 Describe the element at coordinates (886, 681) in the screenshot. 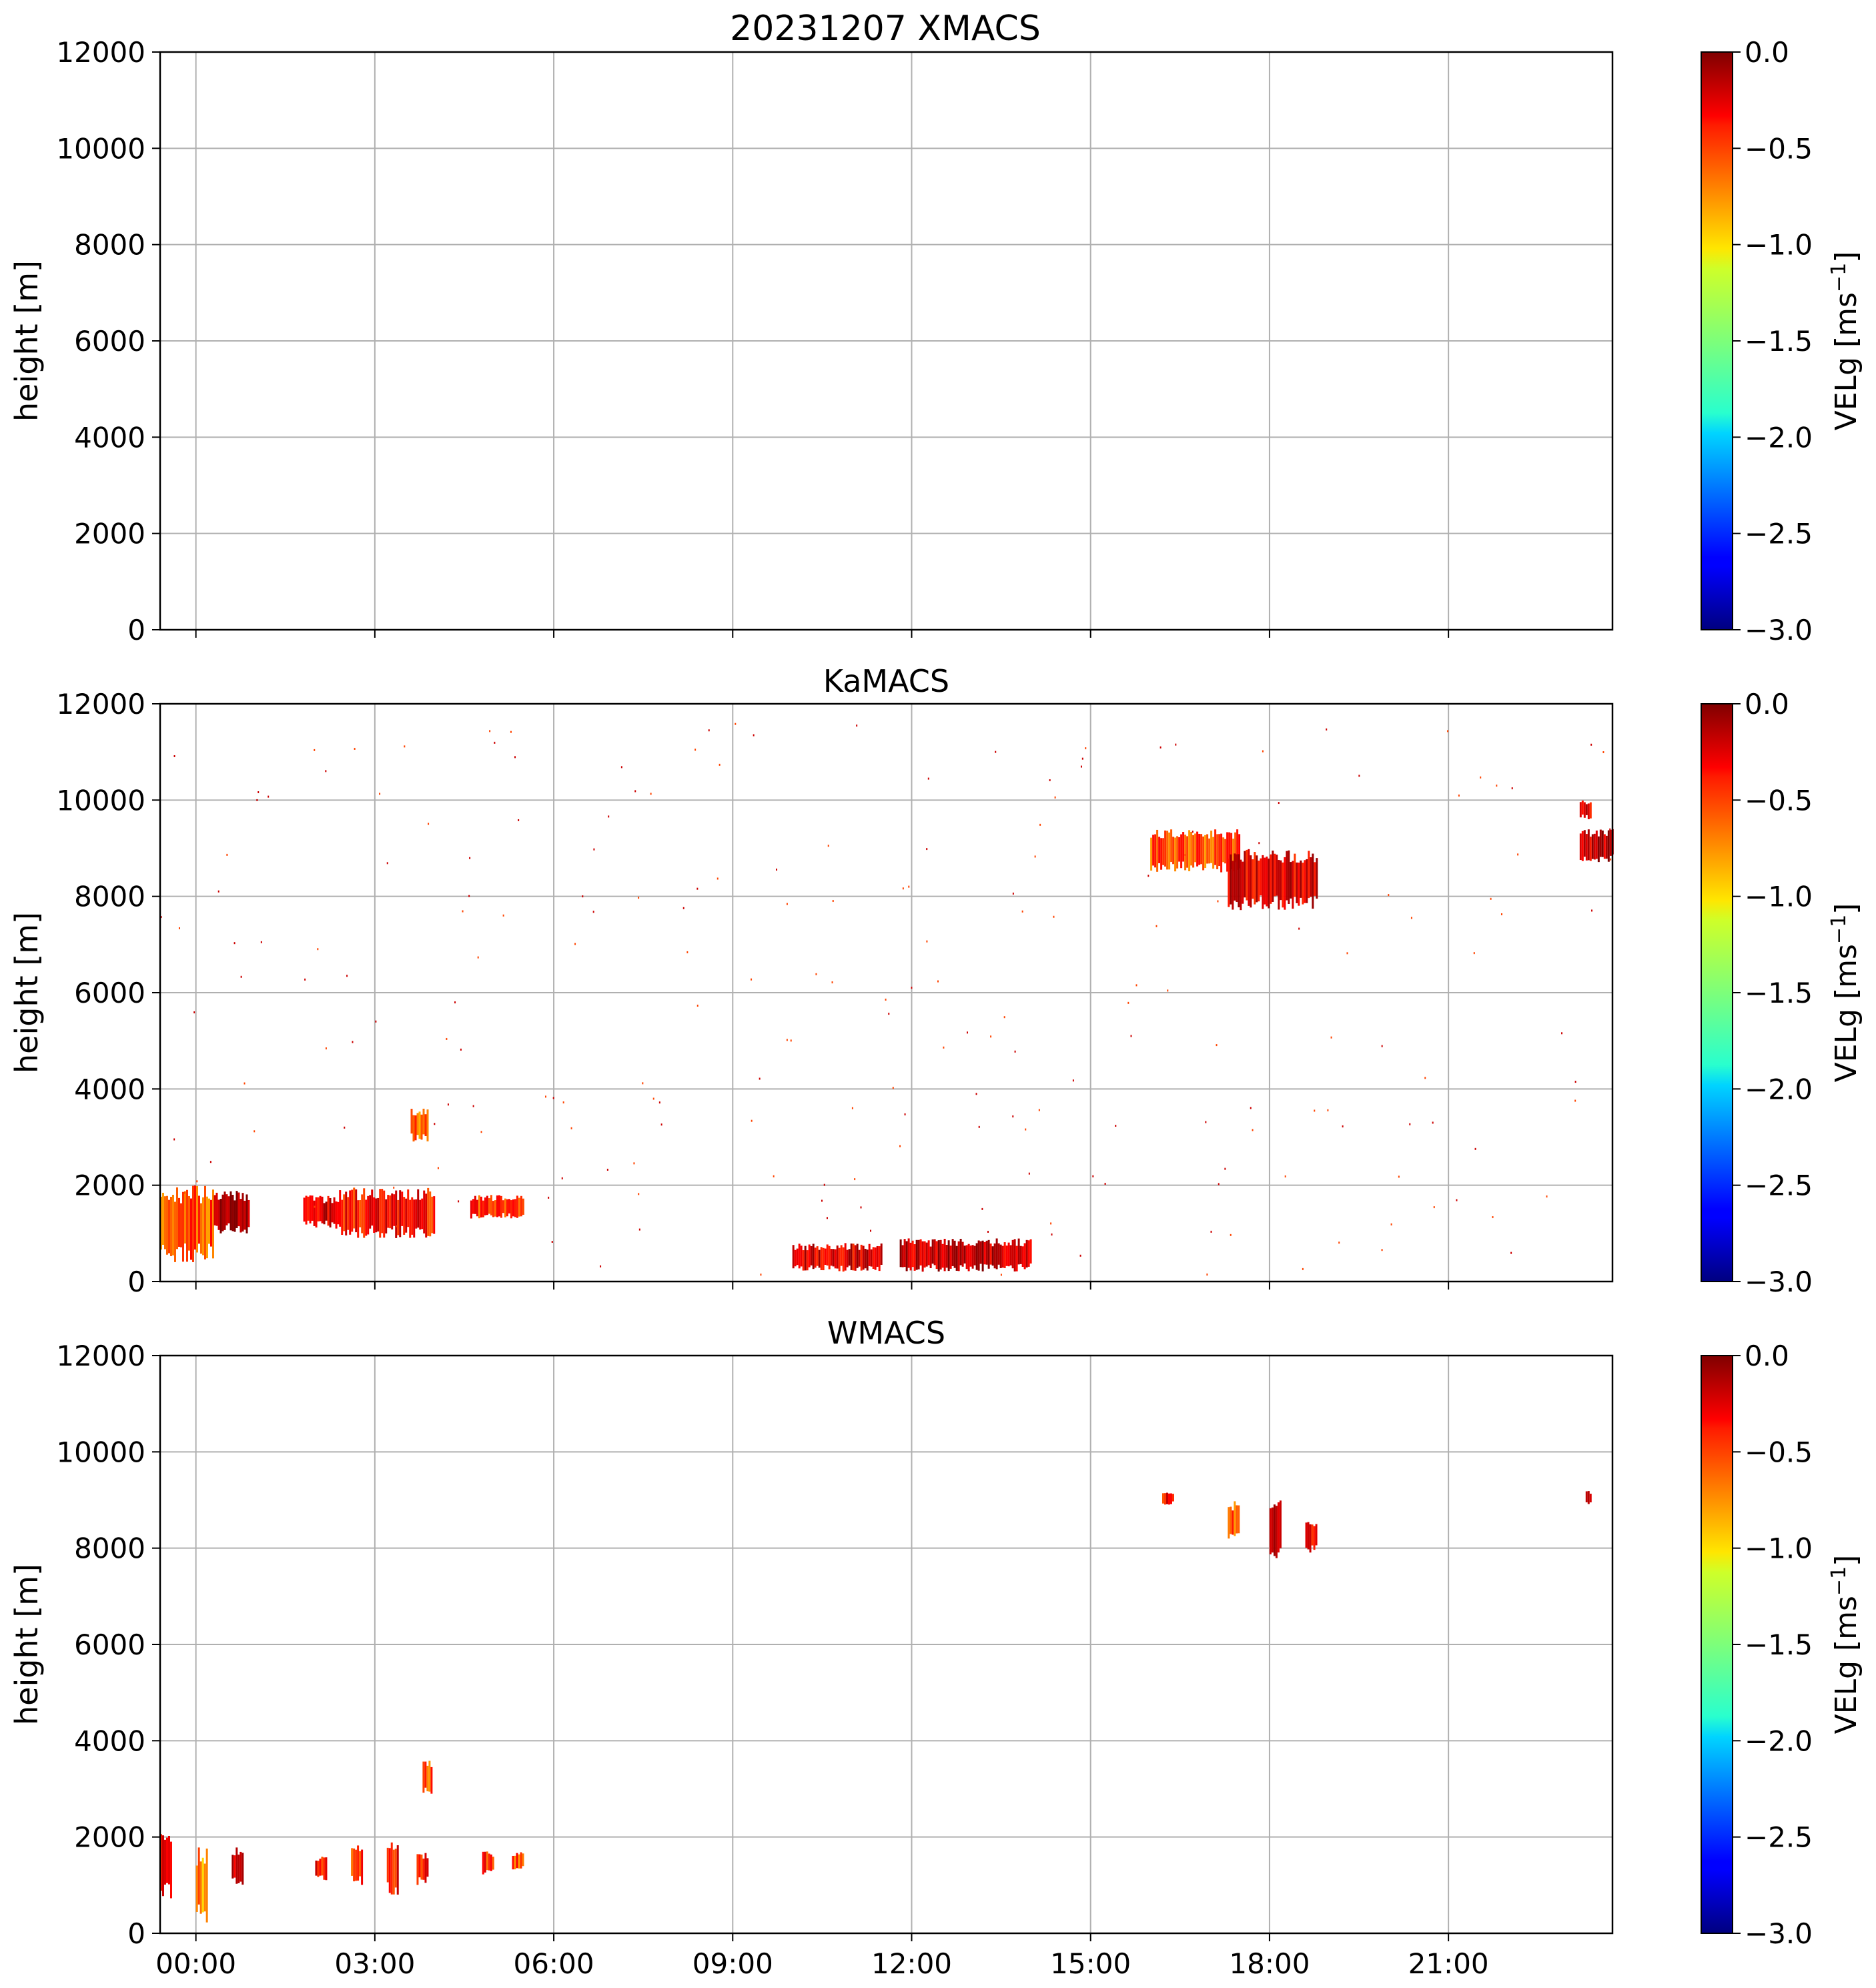

I see `panel-title: KaMACS` at that location.